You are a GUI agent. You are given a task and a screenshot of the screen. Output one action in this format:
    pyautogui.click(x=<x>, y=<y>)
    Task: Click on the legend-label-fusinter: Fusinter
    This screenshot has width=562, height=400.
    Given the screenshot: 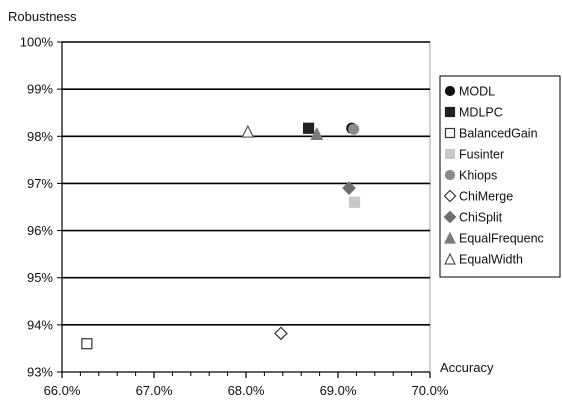 What is the action you would take?
    pyautogui.click(x=481, y=155)
    